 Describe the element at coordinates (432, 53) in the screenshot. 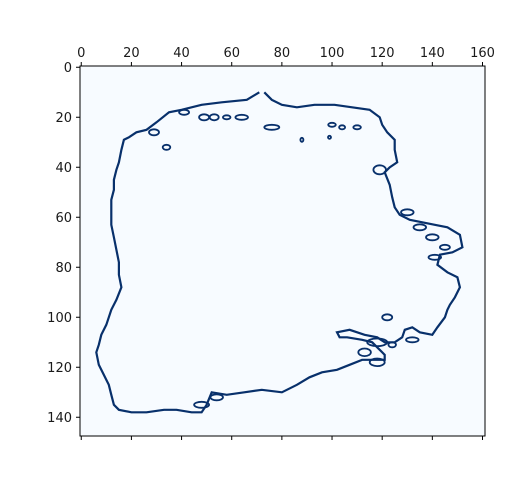

I see `x-tick-label: 140` at that location.